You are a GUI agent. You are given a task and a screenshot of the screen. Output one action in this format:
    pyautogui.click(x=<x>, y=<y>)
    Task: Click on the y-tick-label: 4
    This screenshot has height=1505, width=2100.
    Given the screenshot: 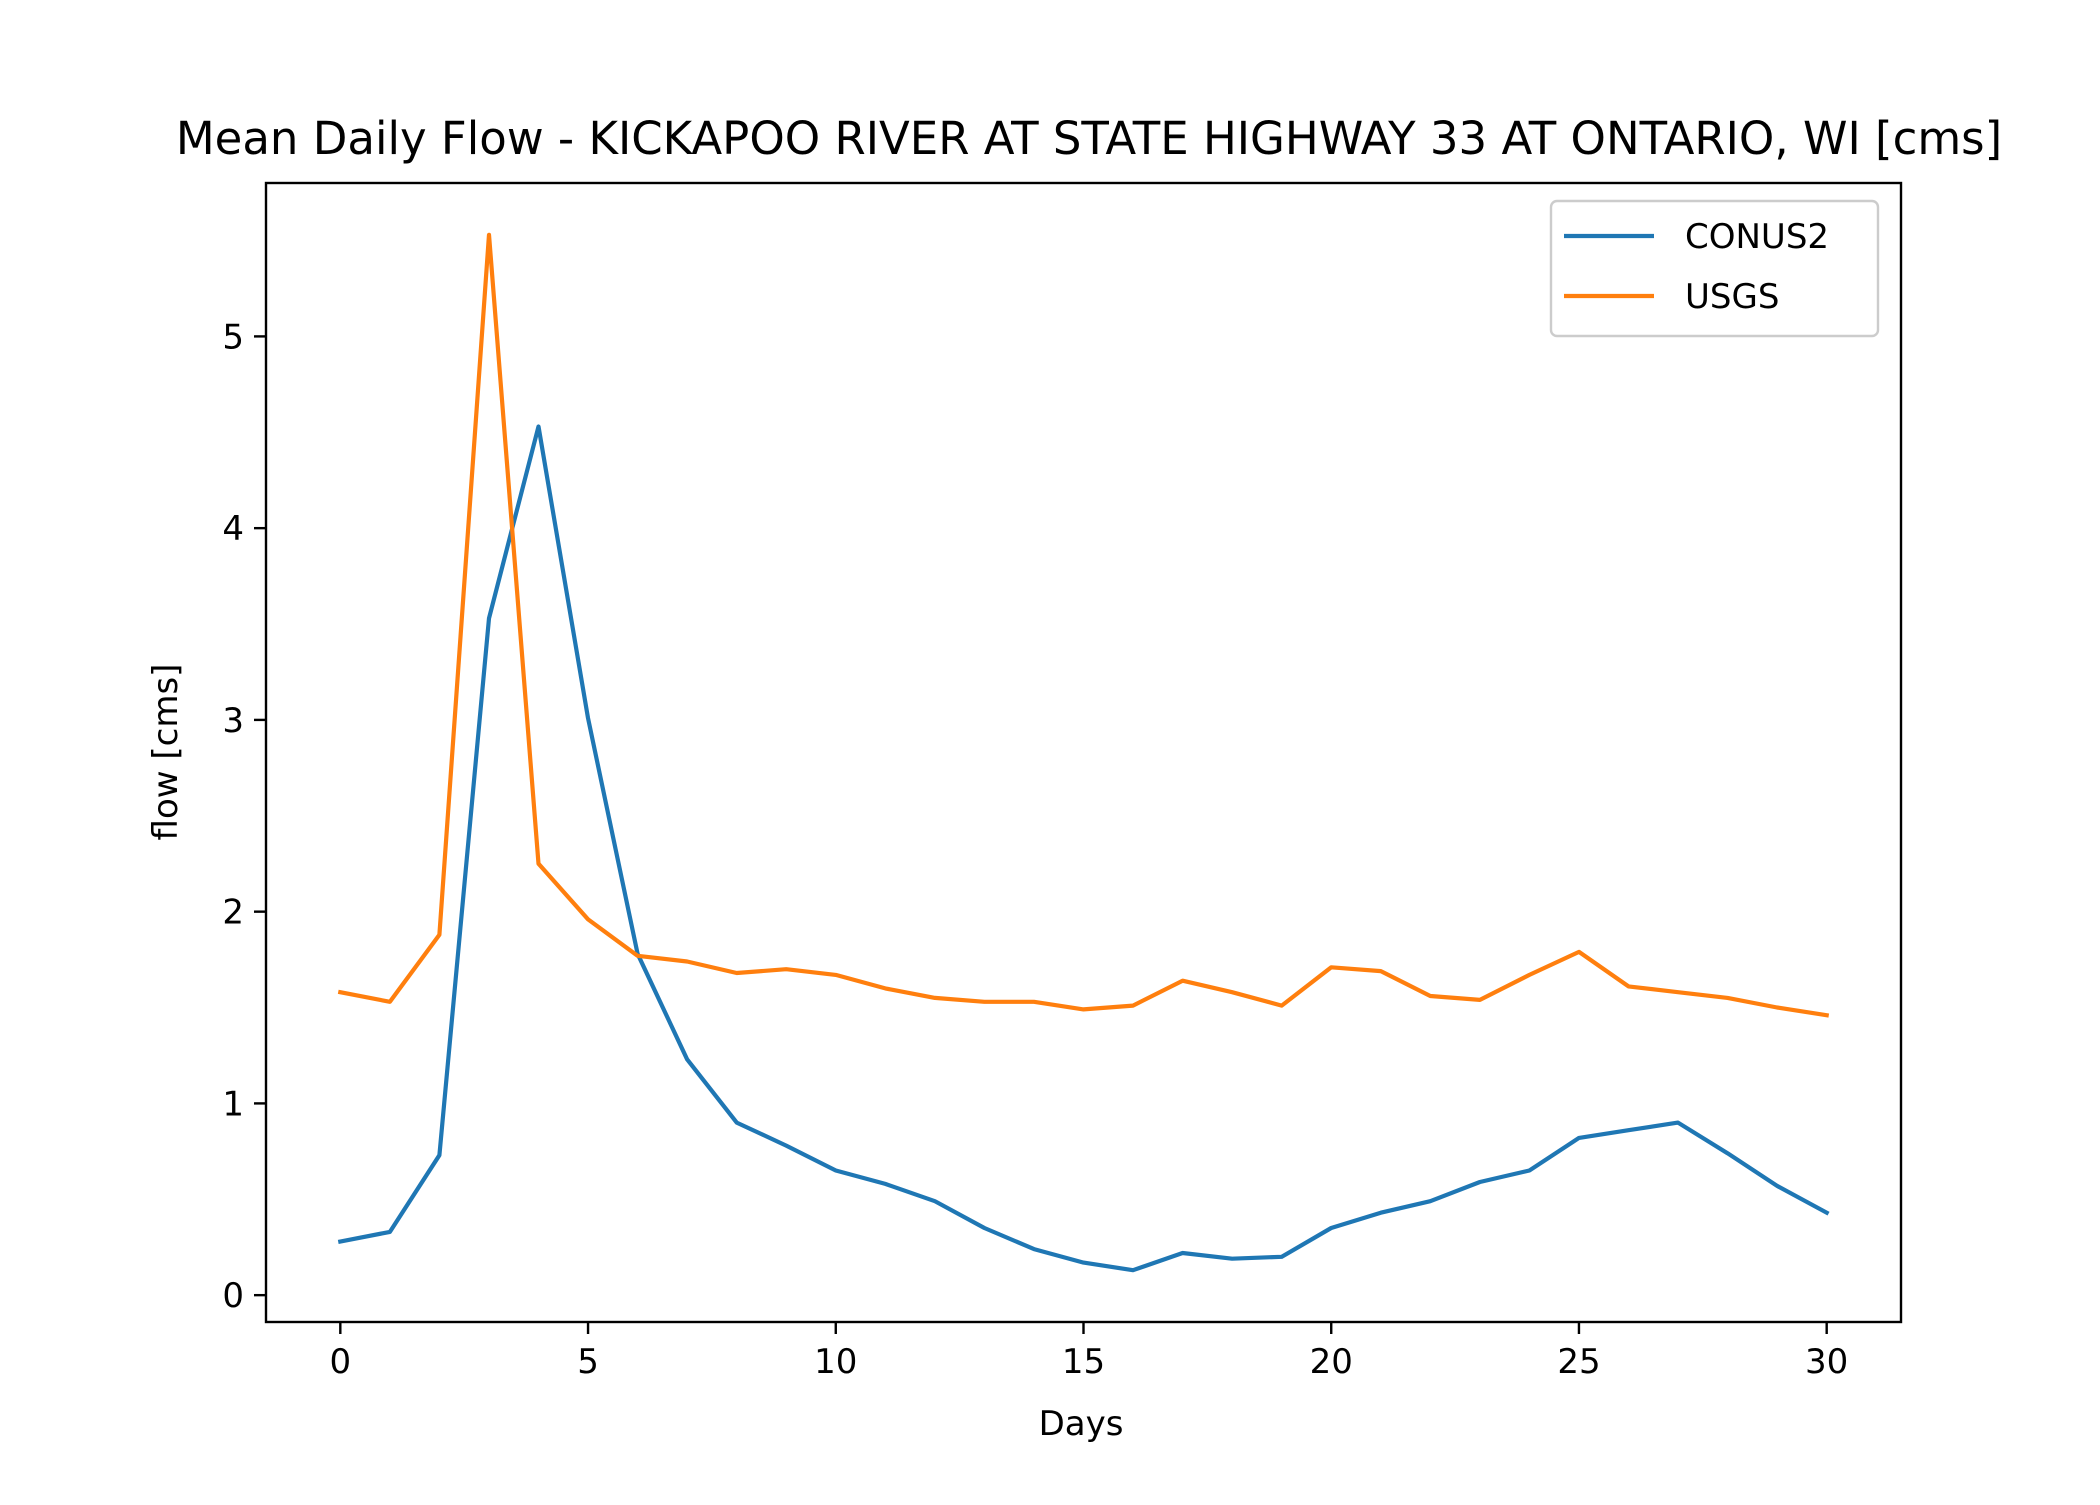 What is the action you would take?
    pyautogui.click(x=233, y=529)
    